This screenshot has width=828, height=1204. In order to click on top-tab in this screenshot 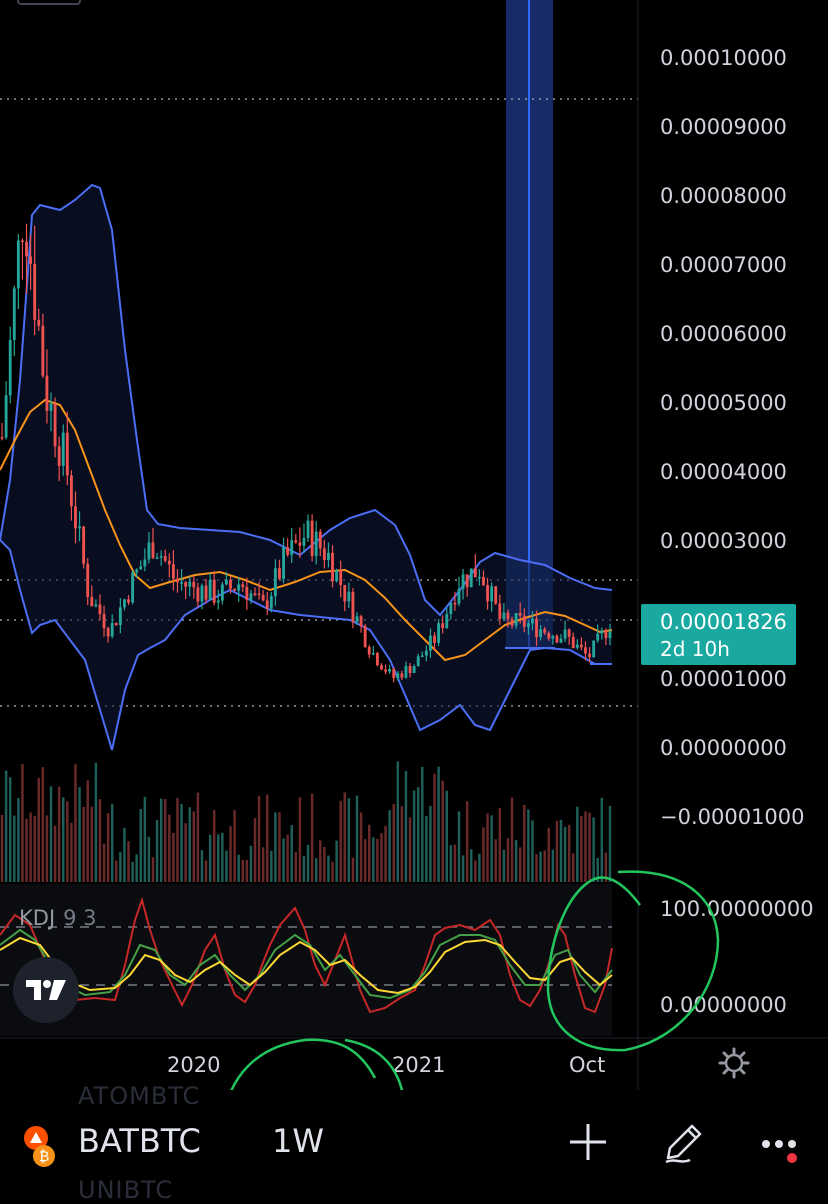, I will do `click(49, 2)`.